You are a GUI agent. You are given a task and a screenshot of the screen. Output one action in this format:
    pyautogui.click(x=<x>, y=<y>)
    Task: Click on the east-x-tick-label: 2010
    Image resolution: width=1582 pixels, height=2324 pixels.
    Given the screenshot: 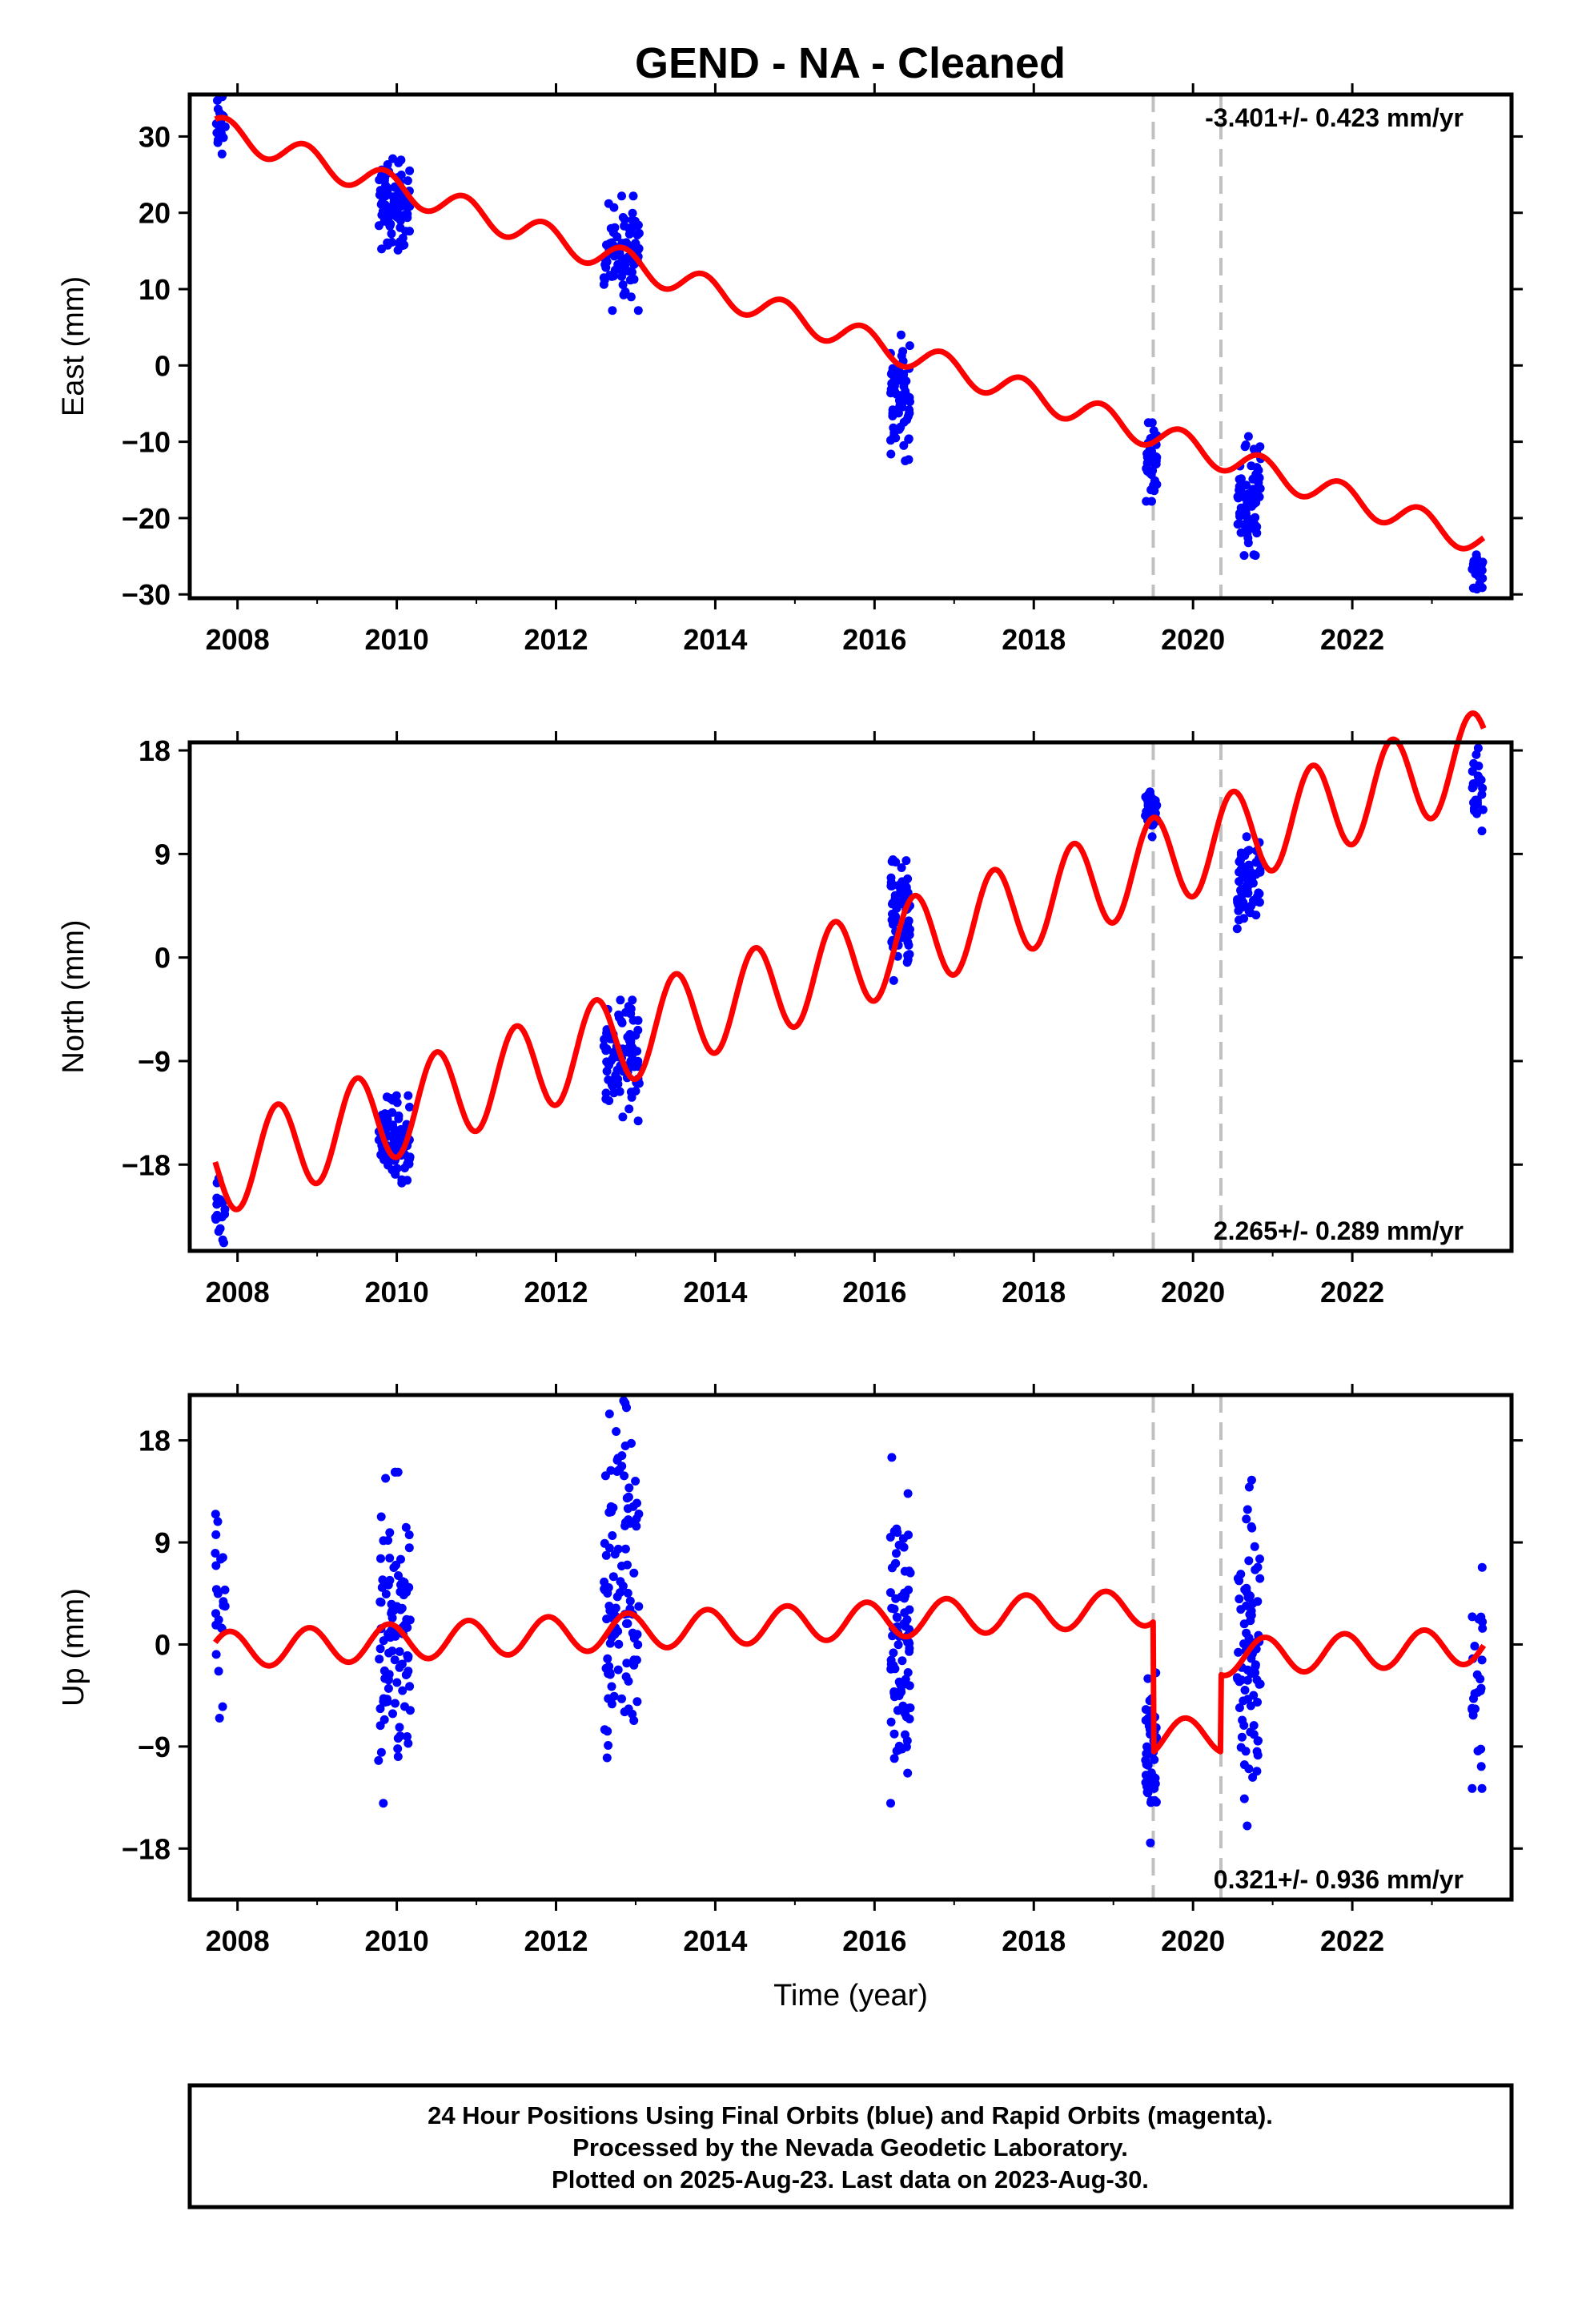 What is the action you would take?
    pyautogui.click(x=397, y=639)
    